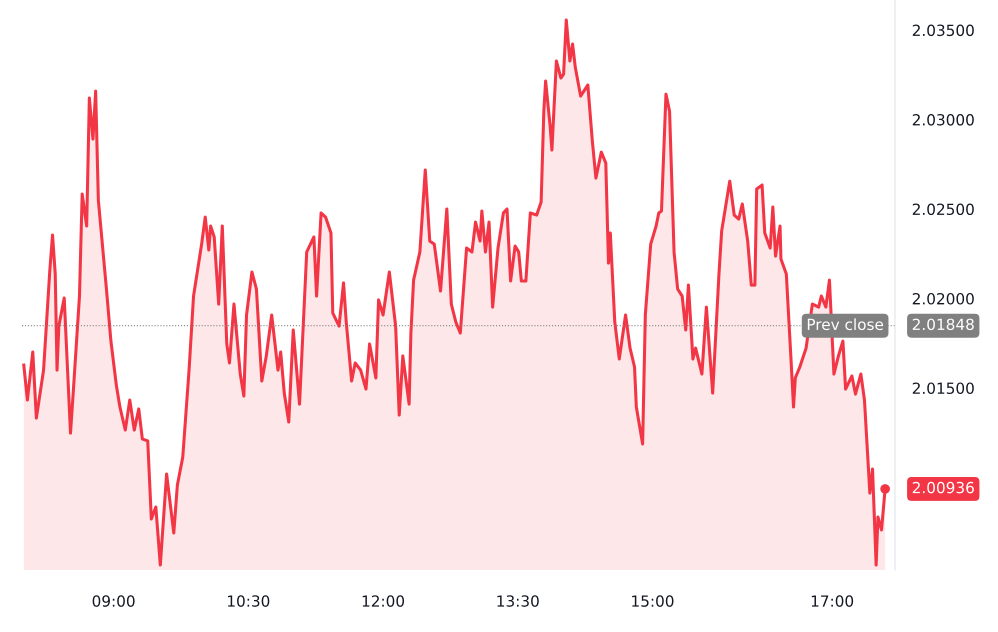  I want to click on x-tick-label: 13:30, so click(518, 601).